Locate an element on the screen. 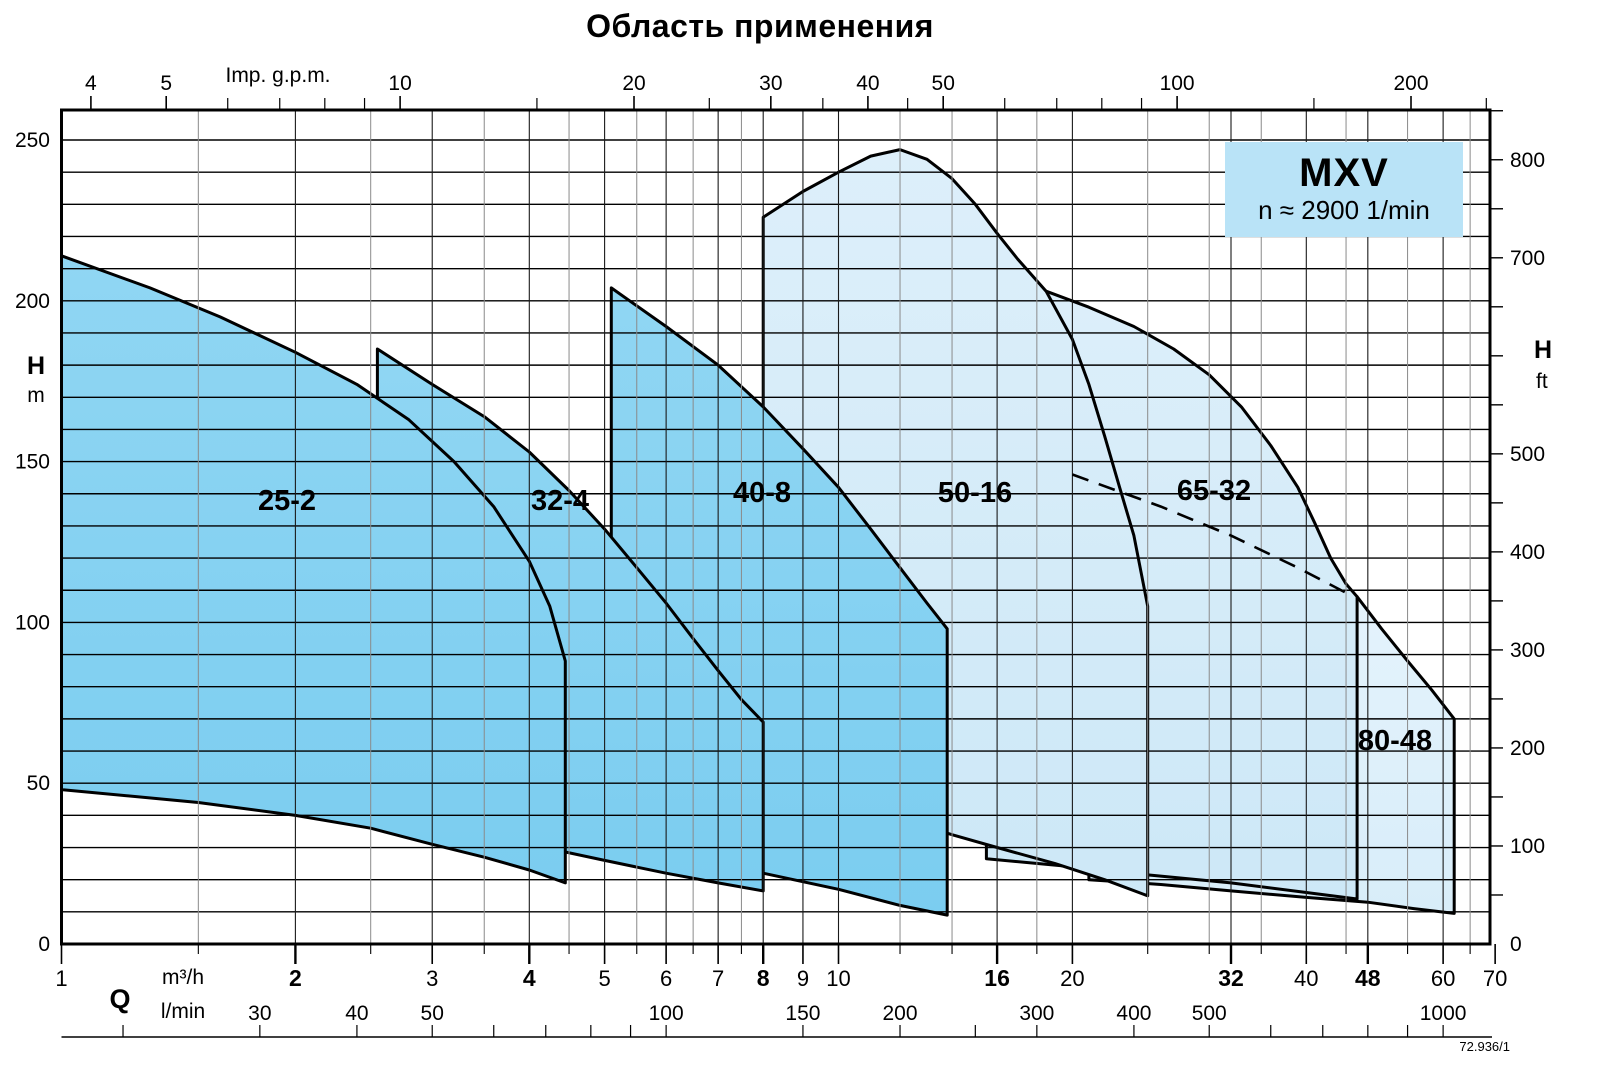 This screenshot has width=1600, height=1072. m3h-tick-label: 48 is located at coordinates (1368, 978).